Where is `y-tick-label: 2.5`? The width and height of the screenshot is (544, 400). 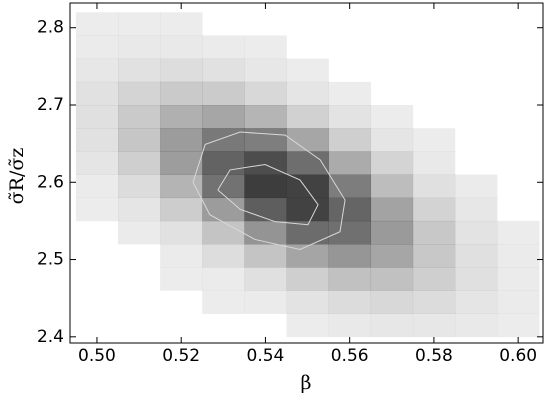 y-tick-label: 2.5 is located at coordinates (50, 260).